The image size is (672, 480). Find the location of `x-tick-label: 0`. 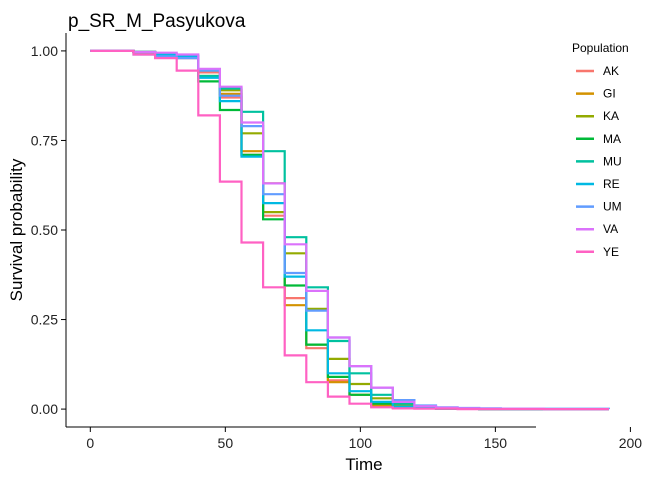

x-tick-label: 0 is located at coordinates (90, 443).